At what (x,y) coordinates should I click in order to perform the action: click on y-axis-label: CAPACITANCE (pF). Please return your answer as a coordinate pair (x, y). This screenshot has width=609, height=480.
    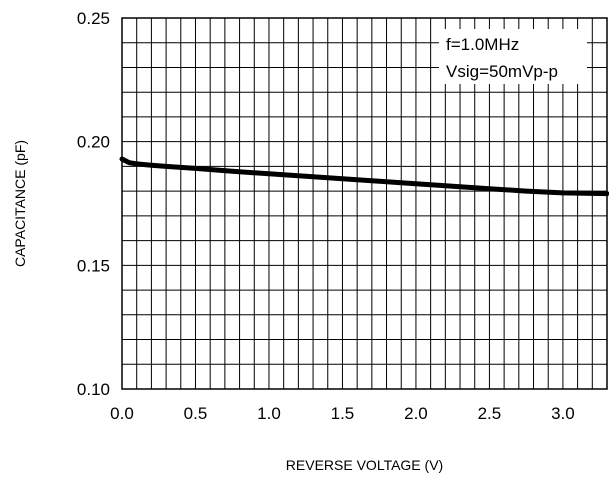
    Looking at the image, I should click on (20, 203).